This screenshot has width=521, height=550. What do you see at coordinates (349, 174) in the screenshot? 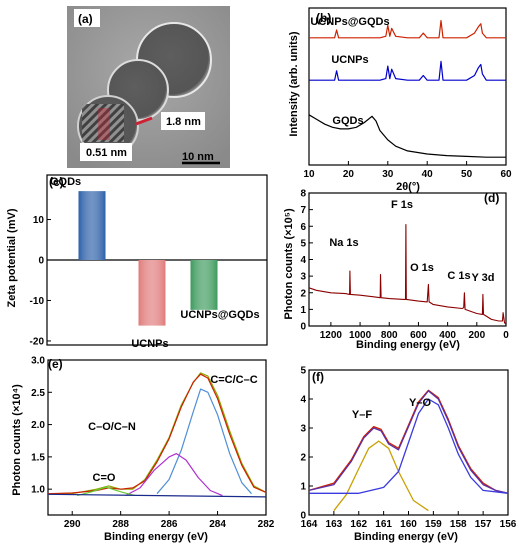
I see `x-tick-label: 20` at bounding box center [349, 174].